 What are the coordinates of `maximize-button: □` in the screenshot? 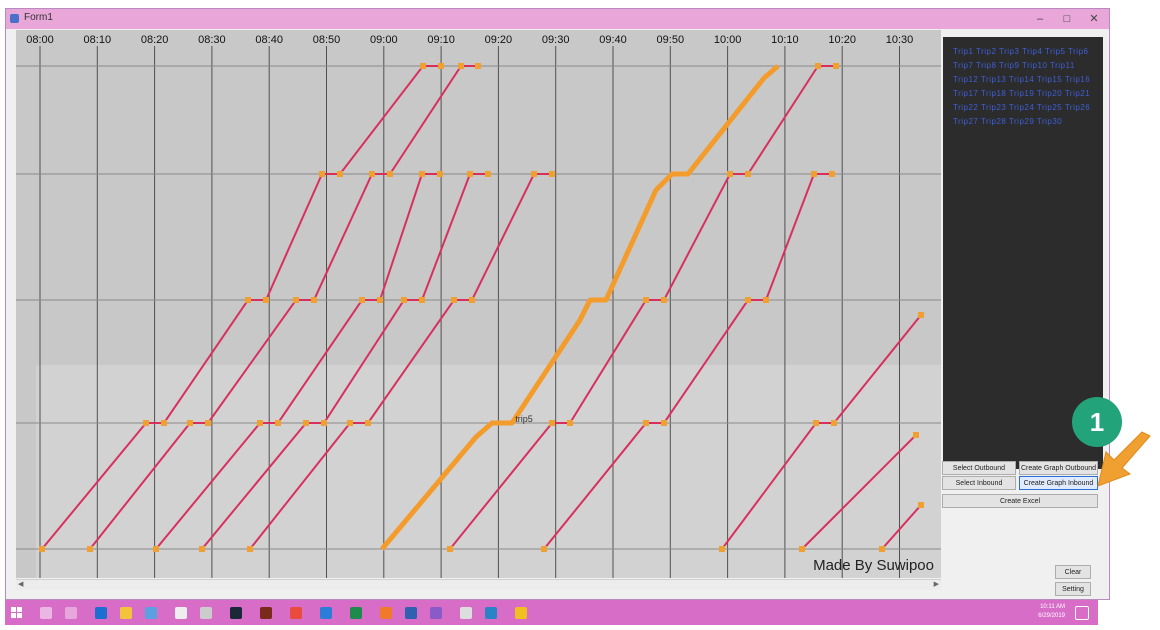 It's located at (1067, 19).